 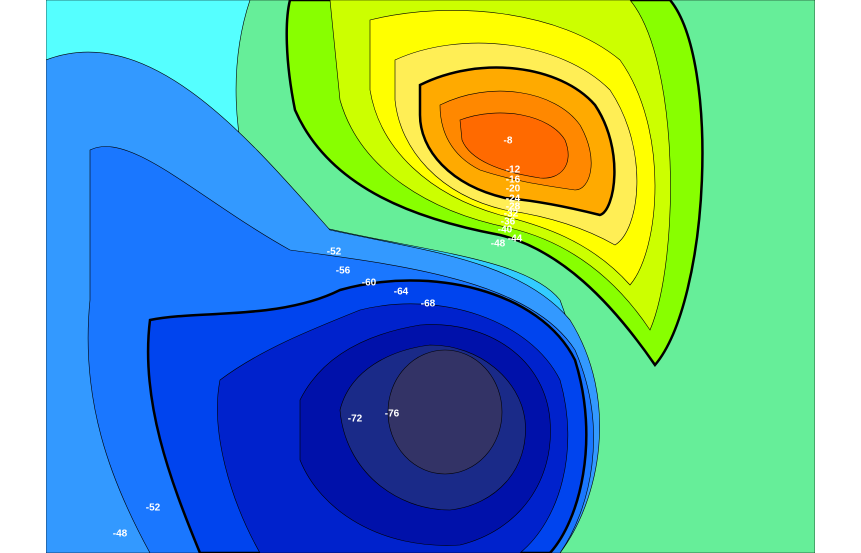 What do you see at coordinates (513, 207) in the screenshot?
I see `contour-label: -28` at bounding box center [513, 207].